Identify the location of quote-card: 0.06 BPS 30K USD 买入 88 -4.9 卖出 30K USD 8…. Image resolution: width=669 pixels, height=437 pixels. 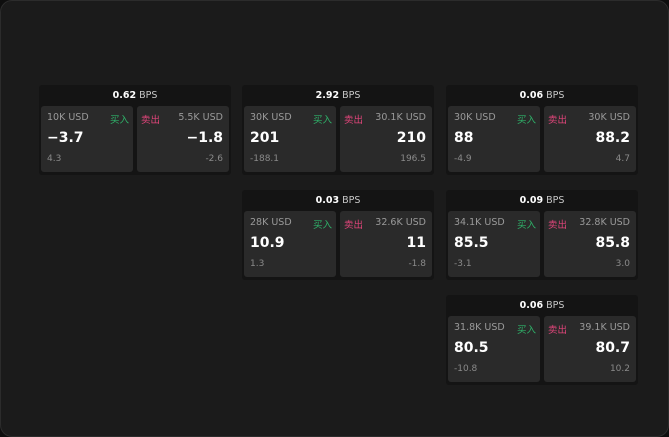
(542, 130).